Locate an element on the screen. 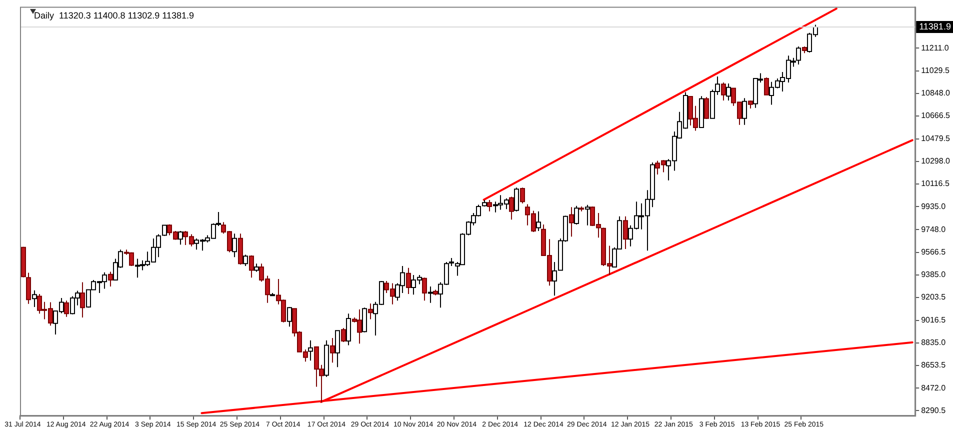 The width and height of the screenshot is (953, 430). y-tick-label: 10116.5 is located at coordinates (935, 183).